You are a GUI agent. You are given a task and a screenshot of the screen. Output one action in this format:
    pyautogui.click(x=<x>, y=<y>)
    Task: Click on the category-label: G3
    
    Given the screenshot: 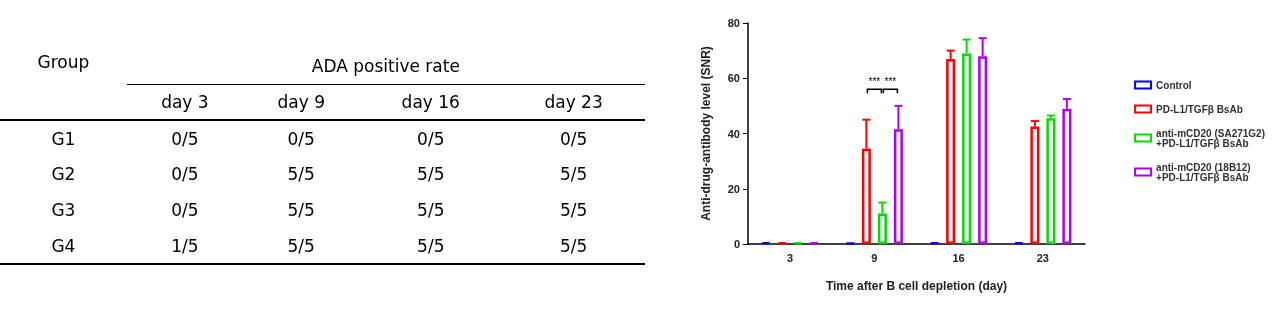 What is the action you would take?
    pyautogui.click(x=63, y=210)
    